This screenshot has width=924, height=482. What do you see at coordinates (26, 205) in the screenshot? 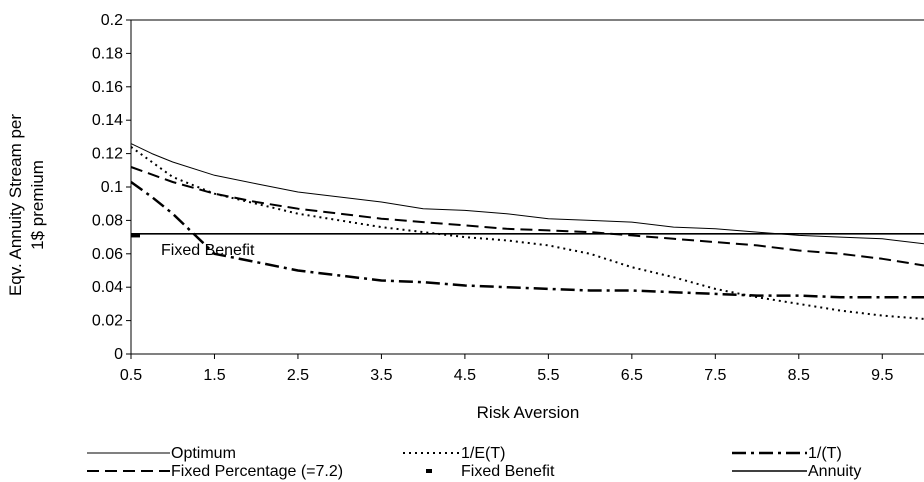
I see `y-axis-title: Eqv. Annuity Stream per 1$ premium` at bounding box center [26, 205].